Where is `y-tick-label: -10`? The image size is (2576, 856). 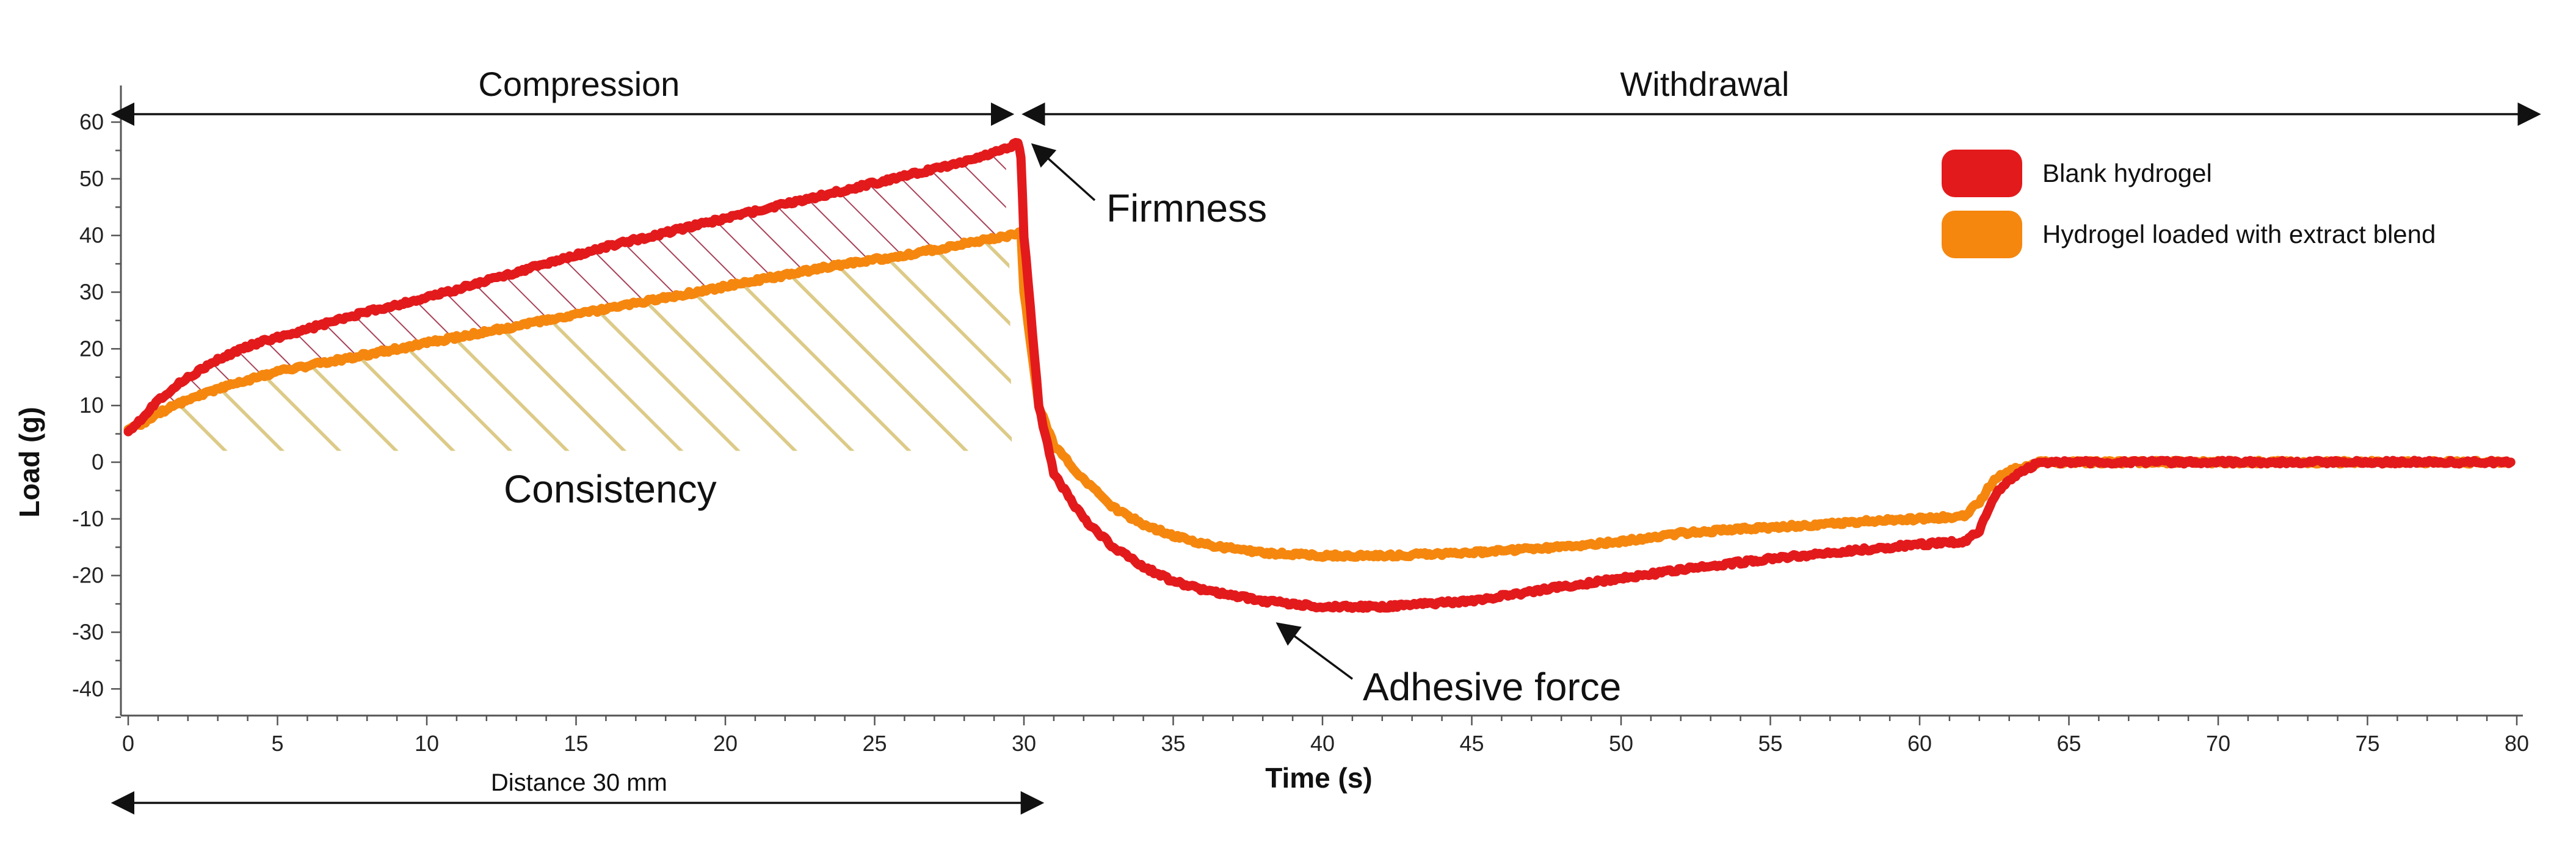 y-tick-label: -10 is located at coordinates (88, 518).